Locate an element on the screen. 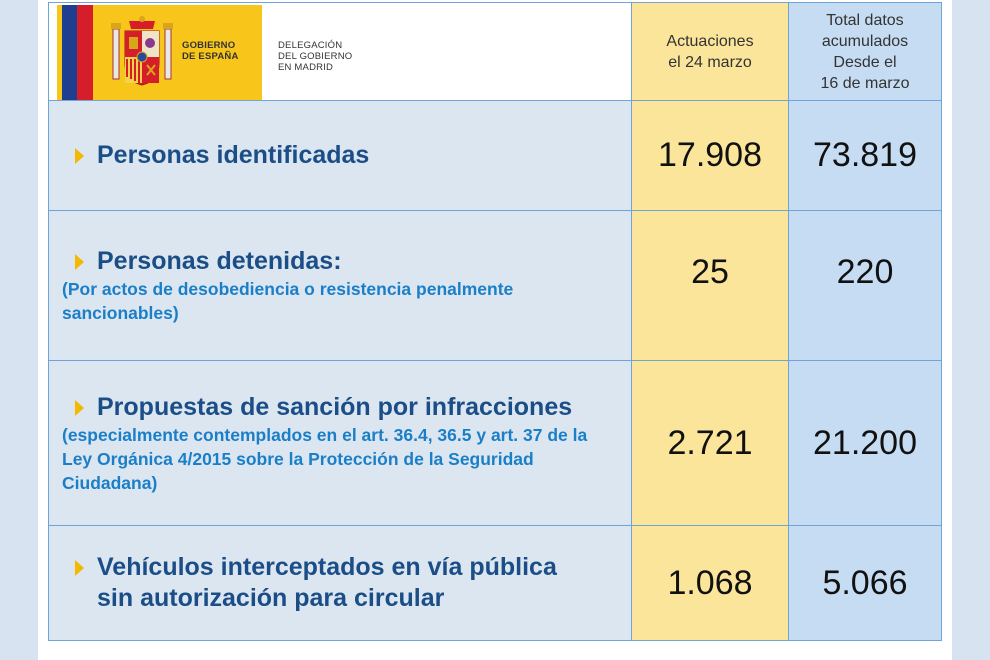 The height and width of the screenshot is (660, 990). header-total-line-3: Desde el is located at coordinates (865, 62).